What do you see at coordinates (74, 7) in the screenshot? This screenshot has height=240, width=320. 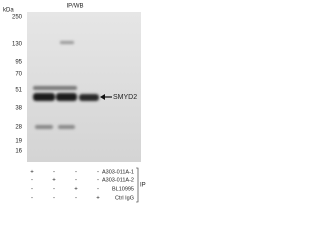 I see `title: IP/WB` at bounding box center [74, 7].